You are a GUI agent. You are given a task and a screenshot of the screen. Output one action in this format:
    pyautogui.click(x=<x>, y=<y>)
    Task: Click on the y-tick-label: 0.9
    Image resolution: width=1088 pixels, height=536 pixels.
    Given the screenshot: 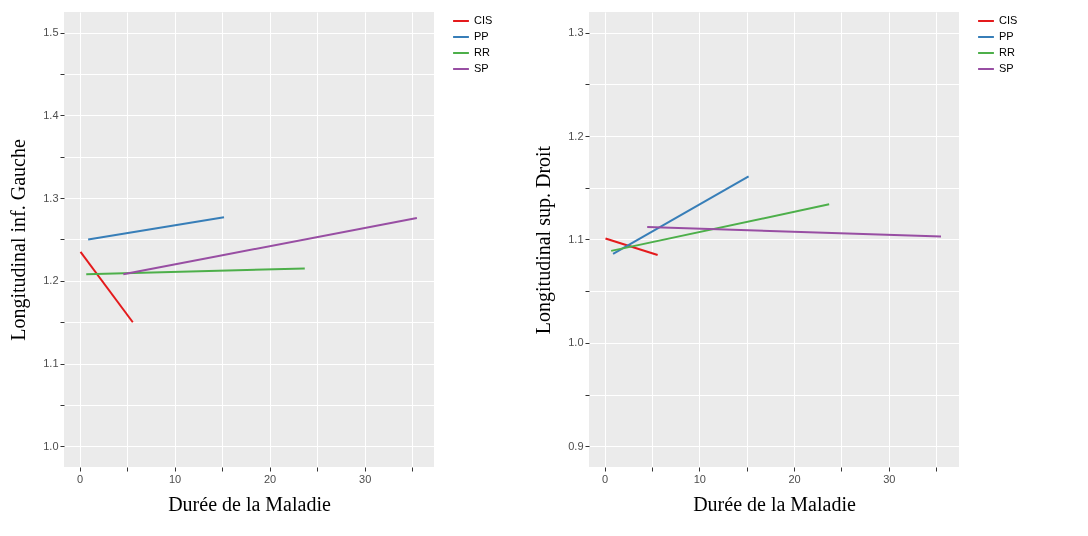 What is the action you would take?
    pyautogui.click(x=576, y=445)
    